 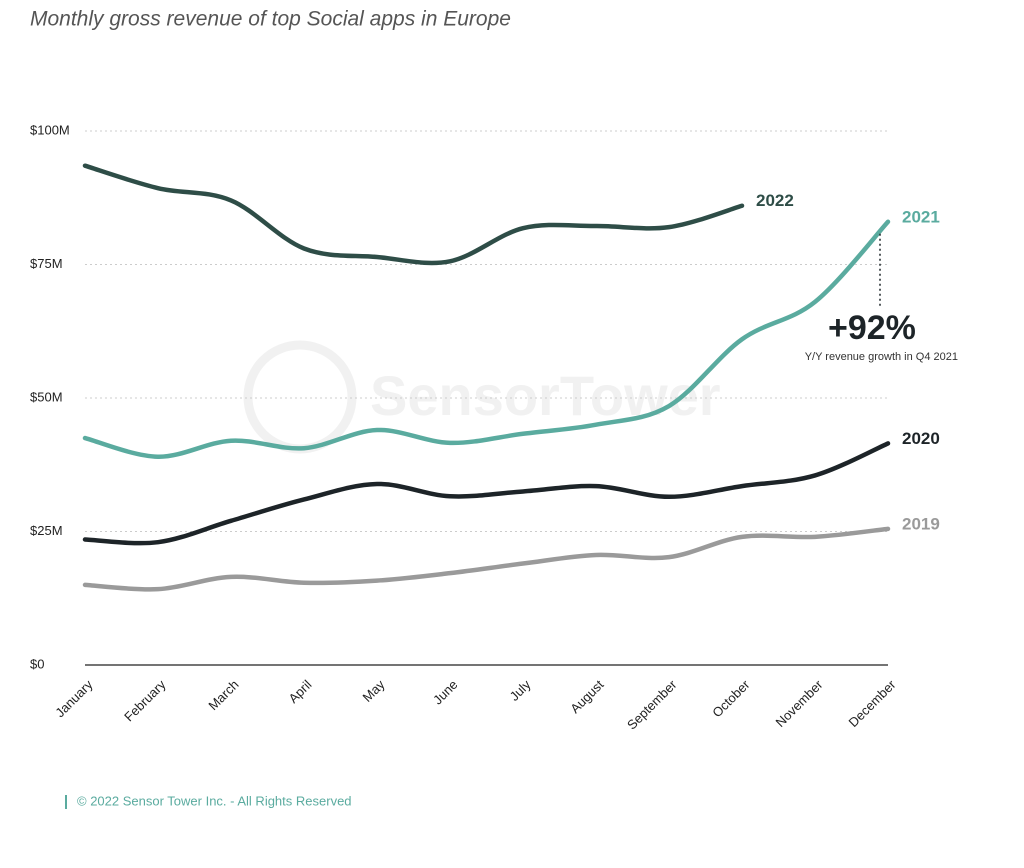 I want to click on annotation-subtext: Y/Y revenue growth in Q4 2021, so click(x=881, y=357).